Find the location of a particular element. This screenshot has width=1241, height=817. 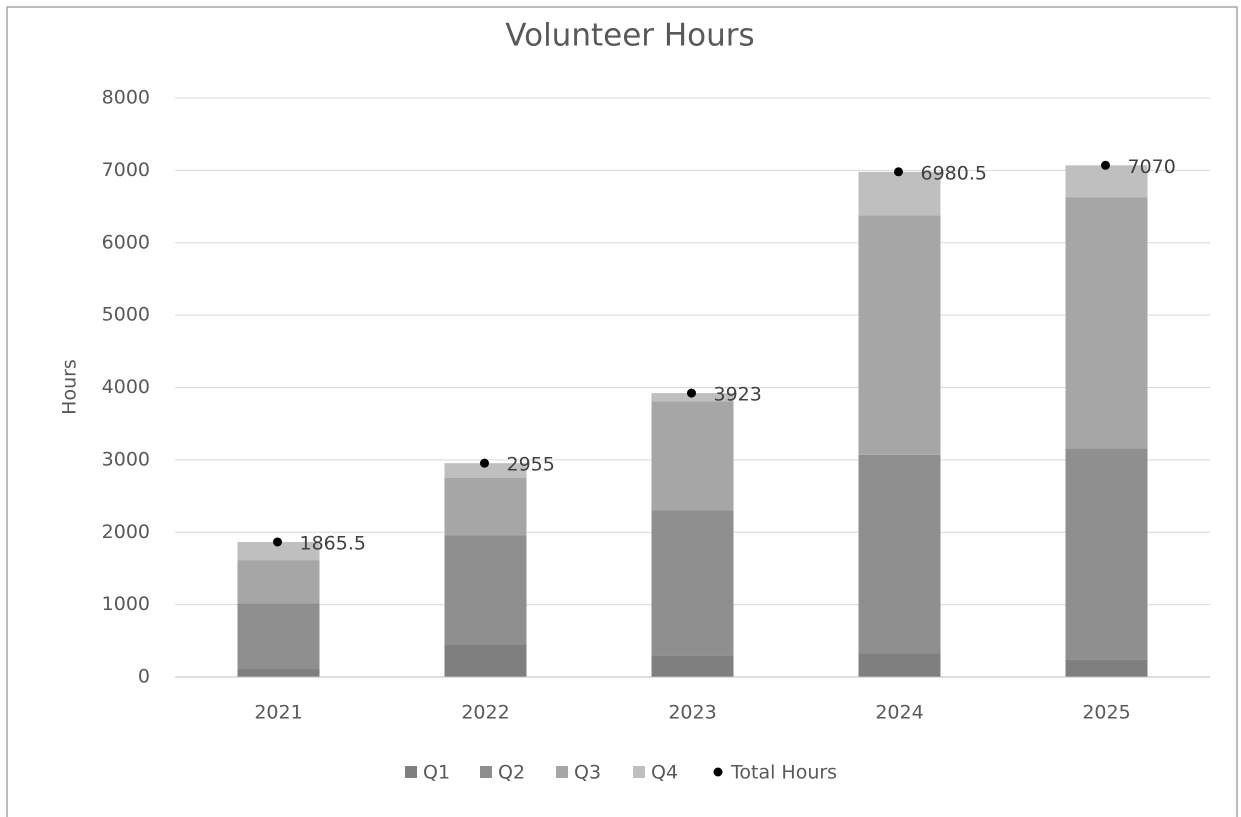

y-axis-label: Hours is located at coordinates (70, 387).